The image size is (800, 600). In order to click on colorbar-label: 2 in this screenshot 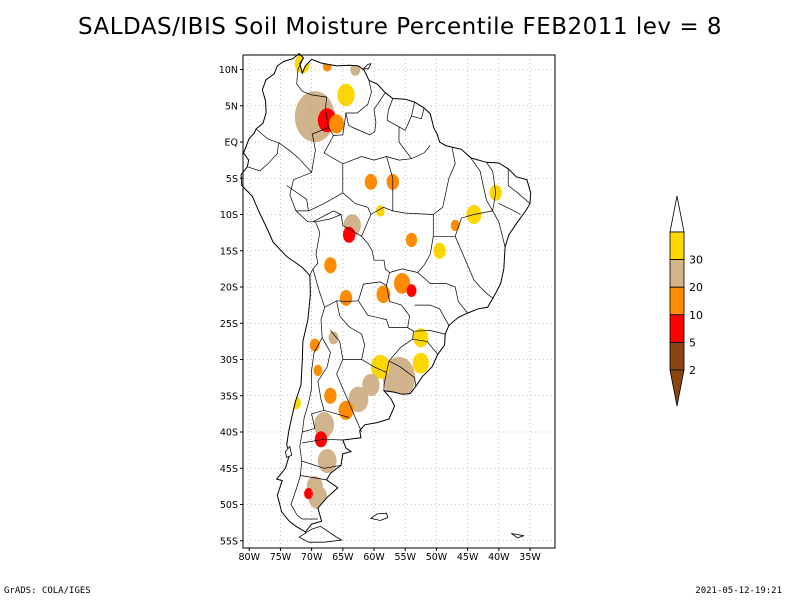, I will do `click(692, 370)`.